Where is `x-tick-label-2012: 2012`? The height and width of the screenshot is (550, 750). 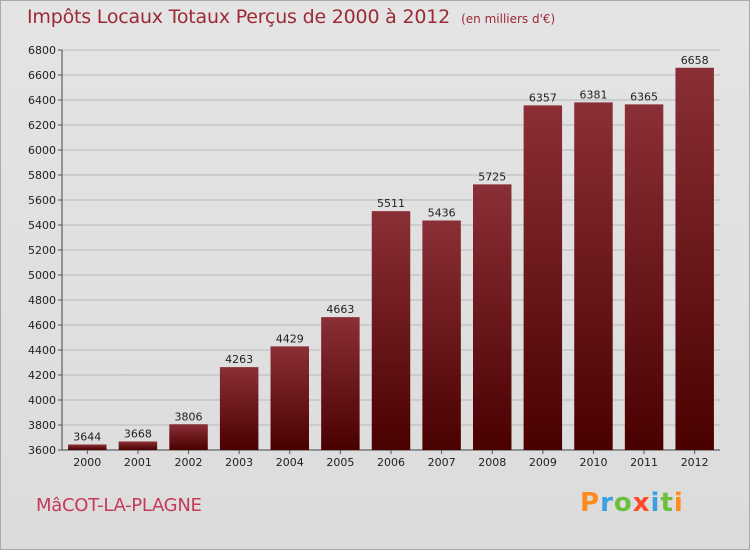 x-tick-label-2012: 2012 is located at coordinates (695, 462).